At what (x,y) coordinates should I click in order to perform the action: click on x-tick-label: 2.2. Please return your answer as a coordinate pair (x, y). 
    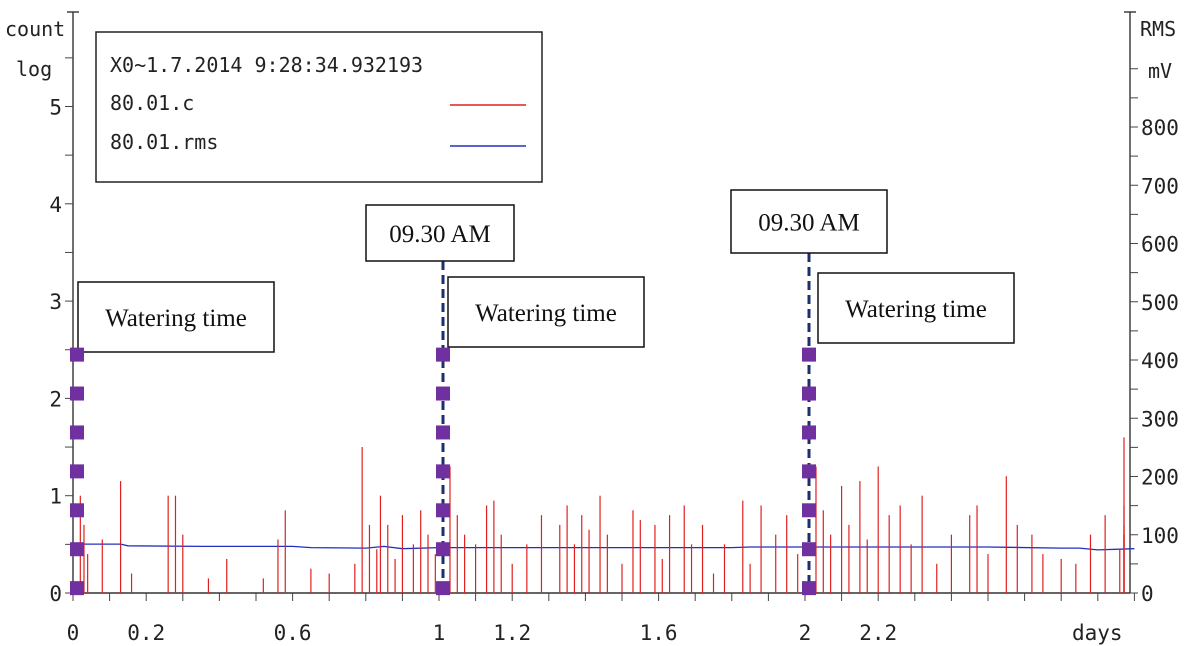
    Looking at the image, I should click on (878, 633).